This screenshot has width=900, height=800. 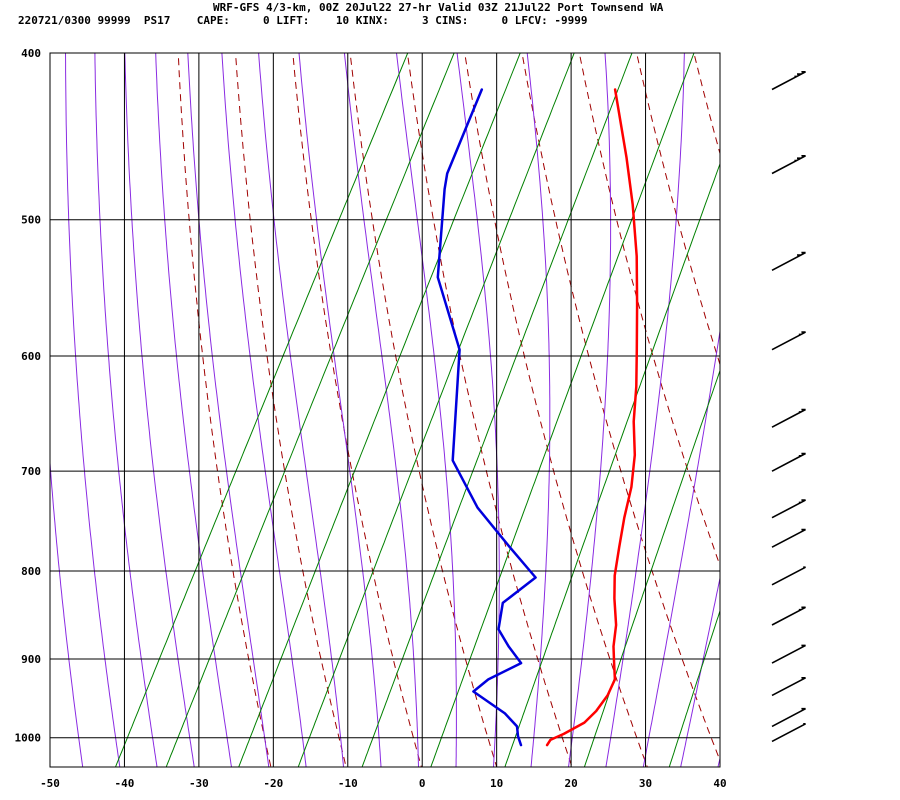 I want to click on x-tick-label: -20, so click(x=273, y=783).